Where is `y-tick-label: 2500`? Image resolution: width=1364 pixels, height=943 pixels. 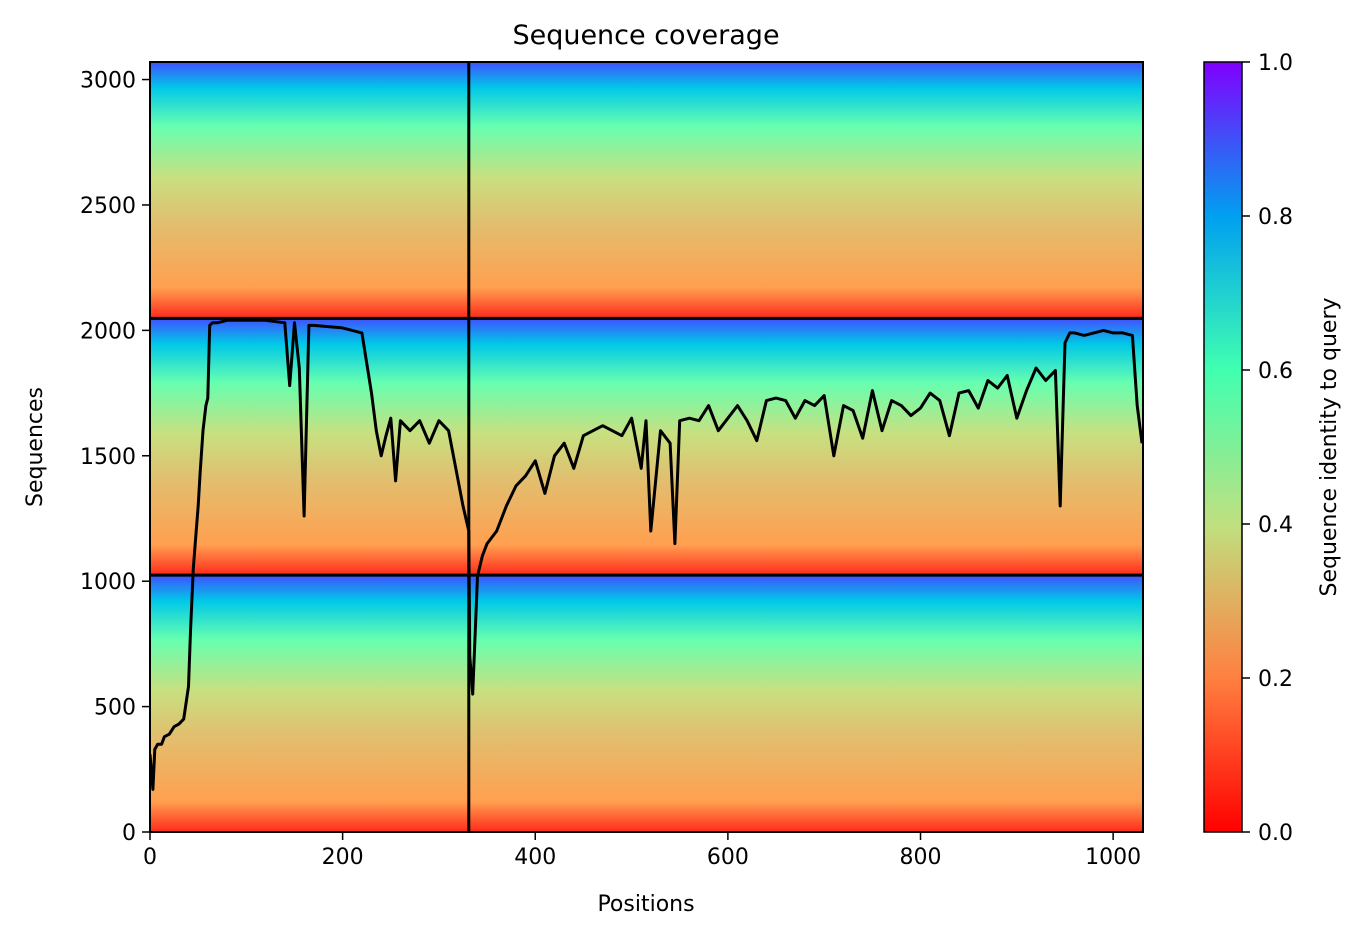
y-tick-label: 2500 is located at coordinates (108, 206).